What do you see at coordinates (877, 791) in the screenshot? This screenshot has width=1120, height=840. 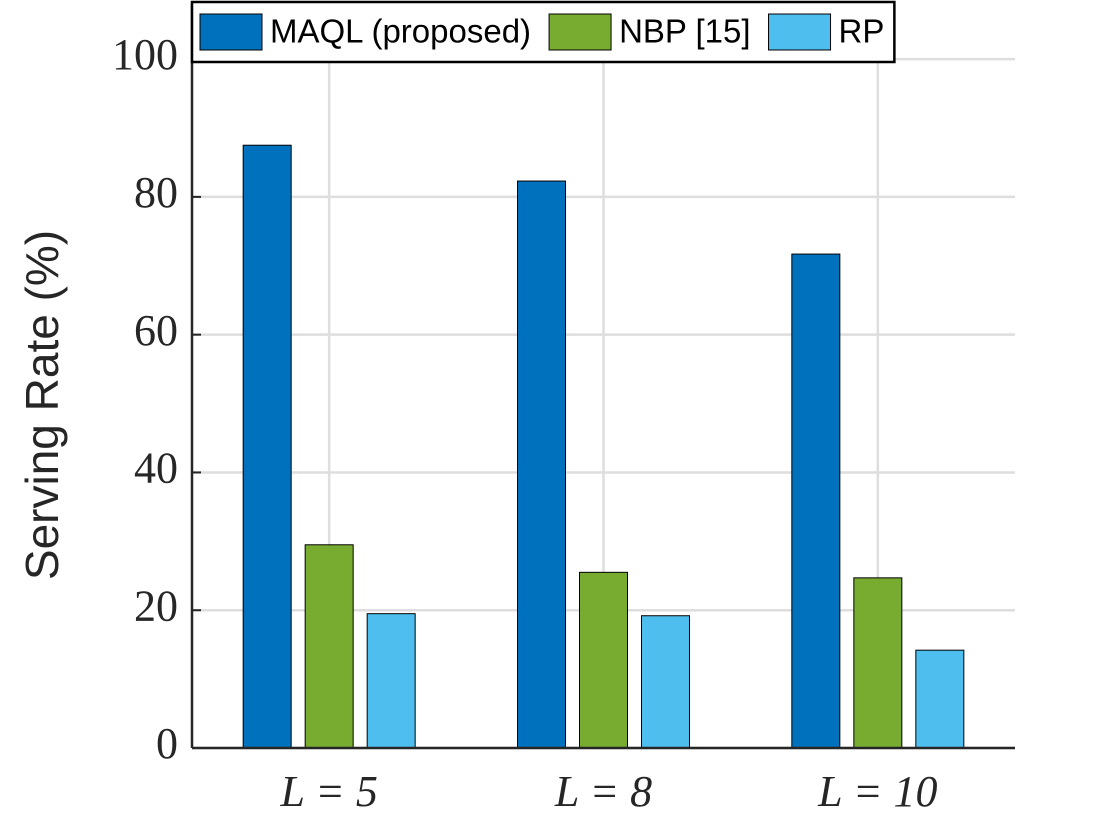 I see `x-tick-label: L = 10` at bounding box center [877, 791].